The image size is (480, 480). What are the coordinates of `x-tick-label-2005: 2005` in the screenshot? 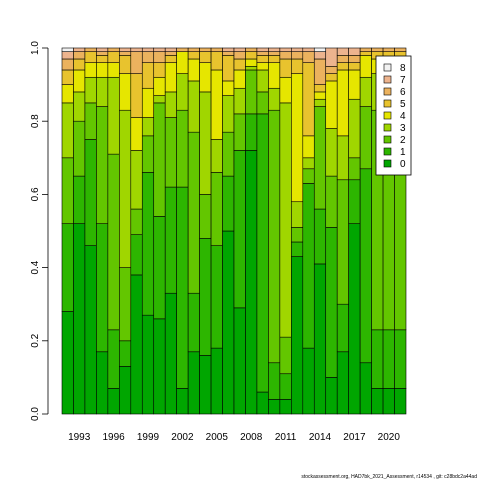 It's located at (217, 437).